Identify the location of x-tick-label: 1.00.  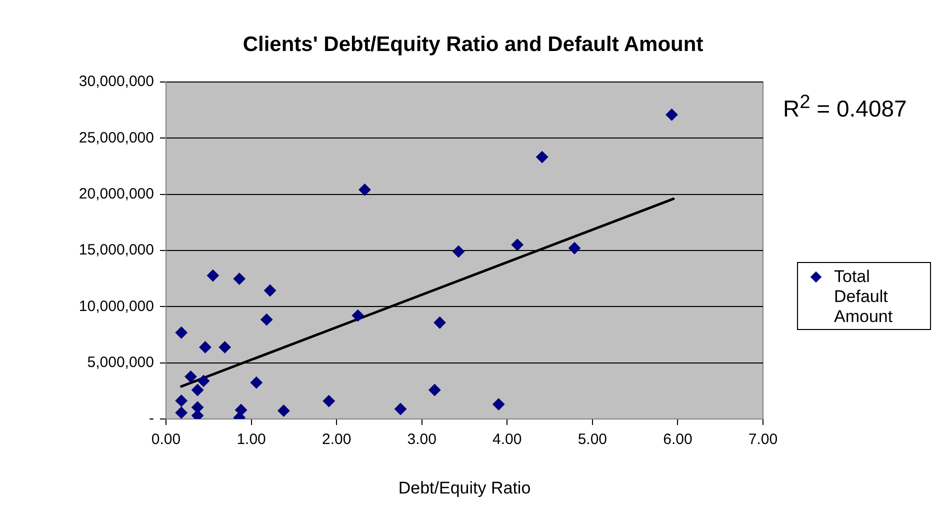
(251, 439).